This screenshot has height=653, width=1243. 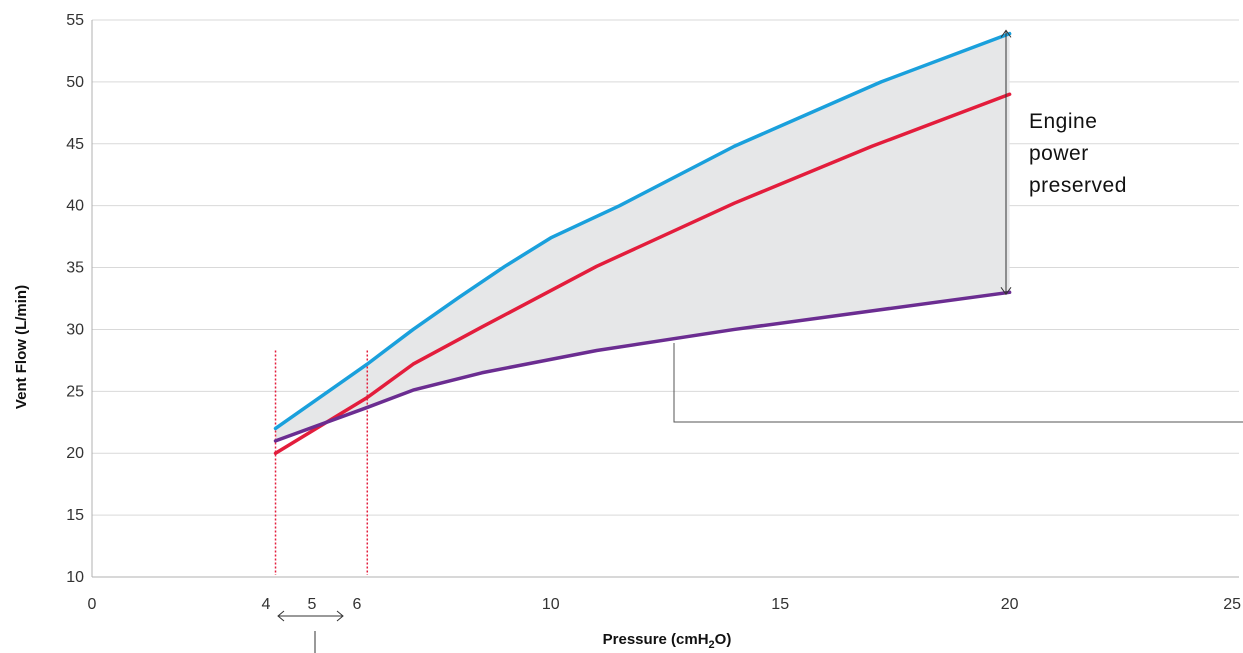 I want to click on gap-arrow-head-right, so click(x=340, y=616).